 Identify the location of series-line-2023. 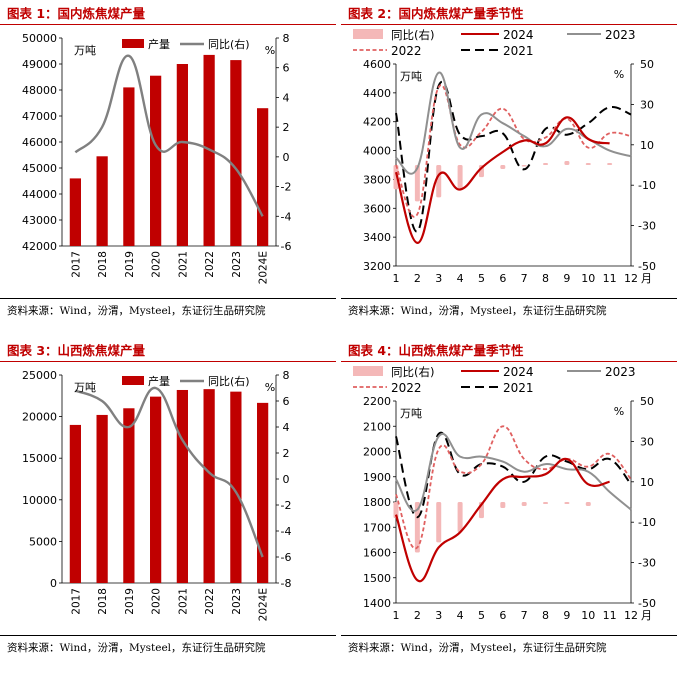
(513, 473).